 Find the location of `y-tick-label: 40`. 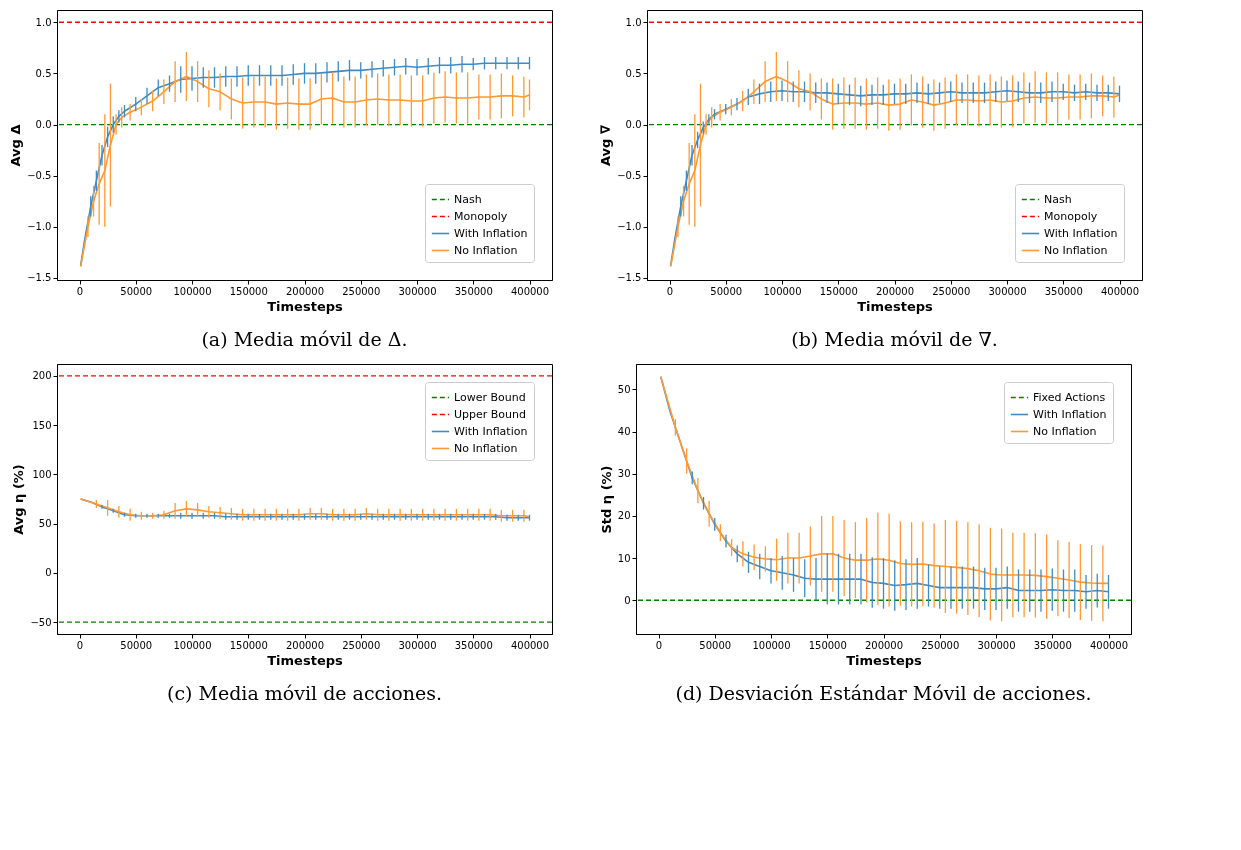

y-tick-label: 40 is located at coordinates (624, 431).